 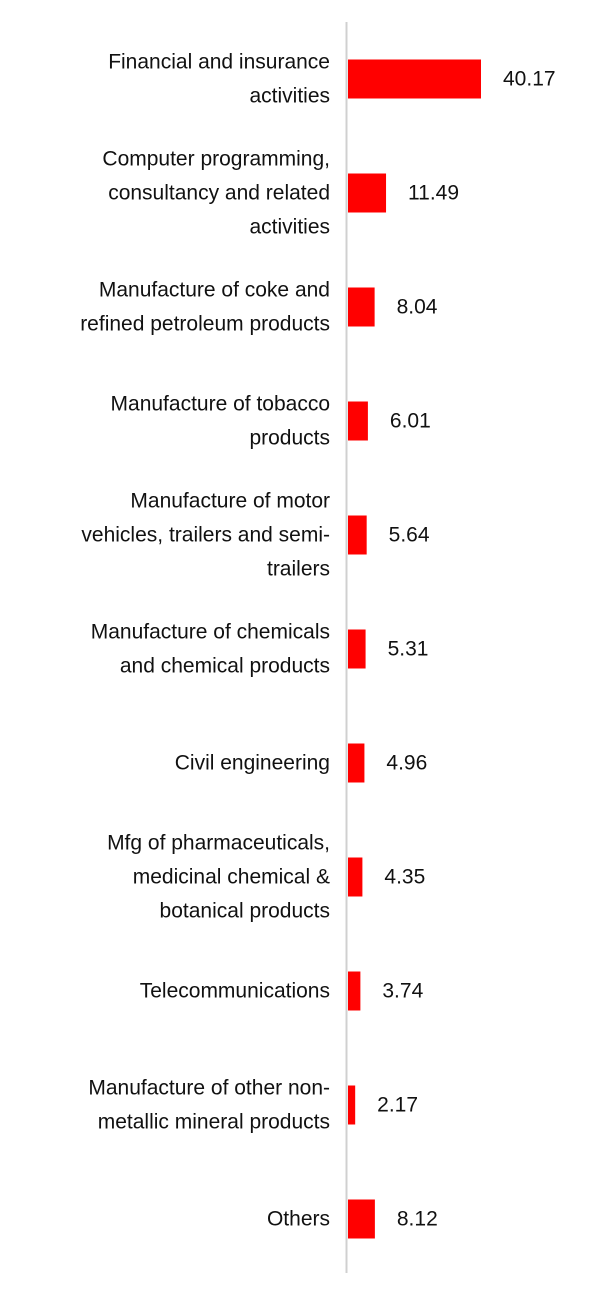 I want to click on category-label-line: Manufacture of motor, so click(x=230, y=501).